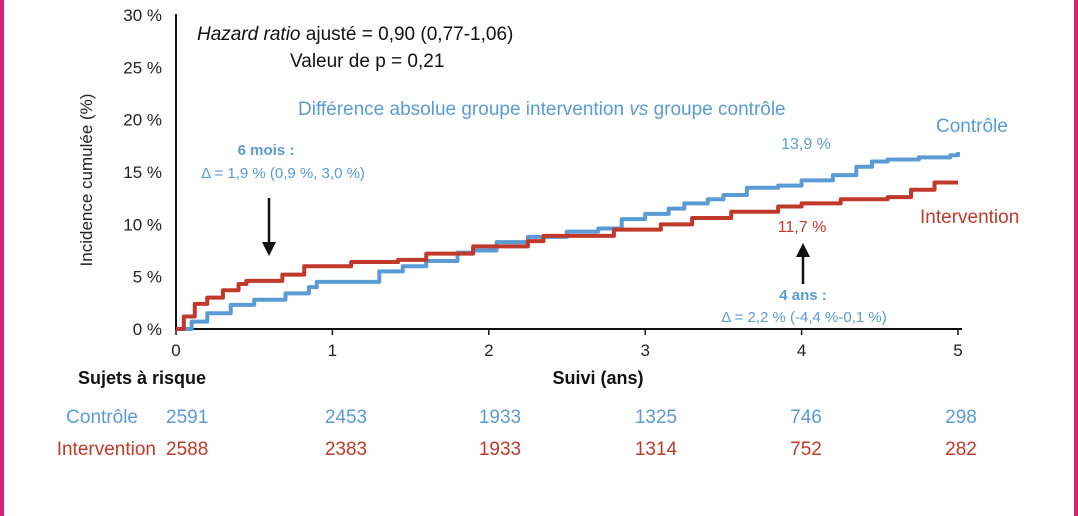 This screenshot has width=1078, height=516. Describe the element at coordinates (147, 277) in the screenshot. I see `y-tick-label: 5 %` at that location.